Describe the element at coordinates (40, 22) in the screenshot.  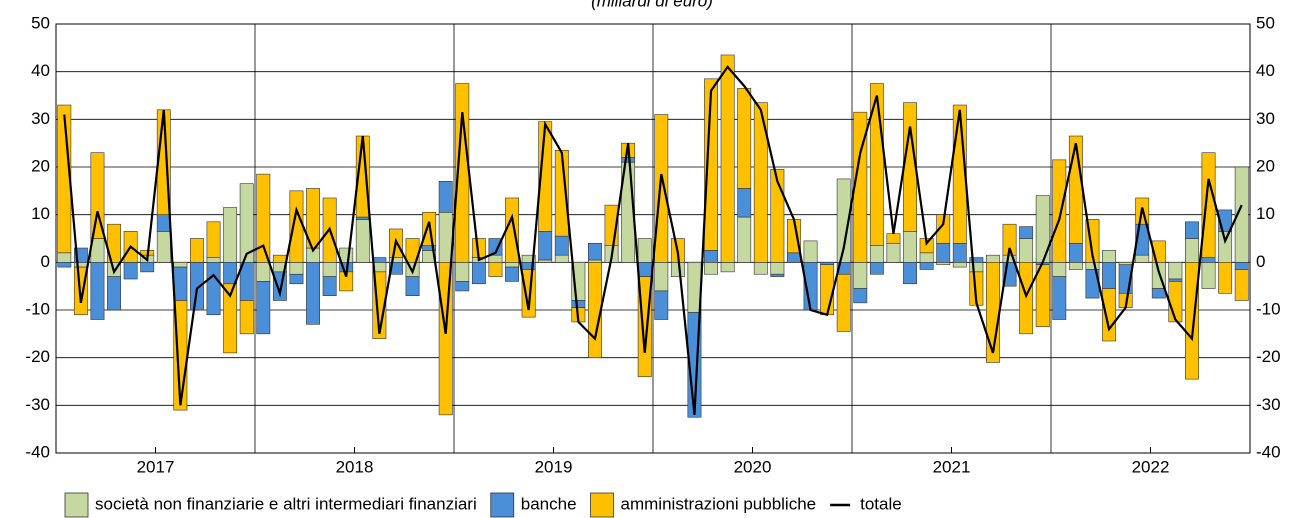
I see `y-tick-label: 50` at that location.